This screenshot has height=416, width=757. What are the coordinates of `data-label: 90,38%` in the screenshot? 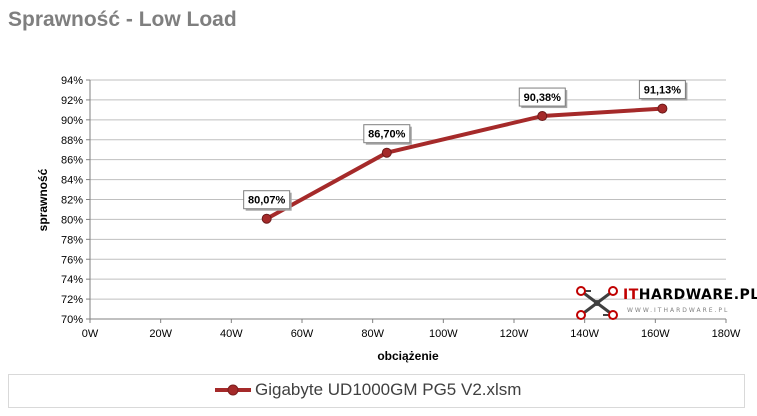 It's located at (543, 98).